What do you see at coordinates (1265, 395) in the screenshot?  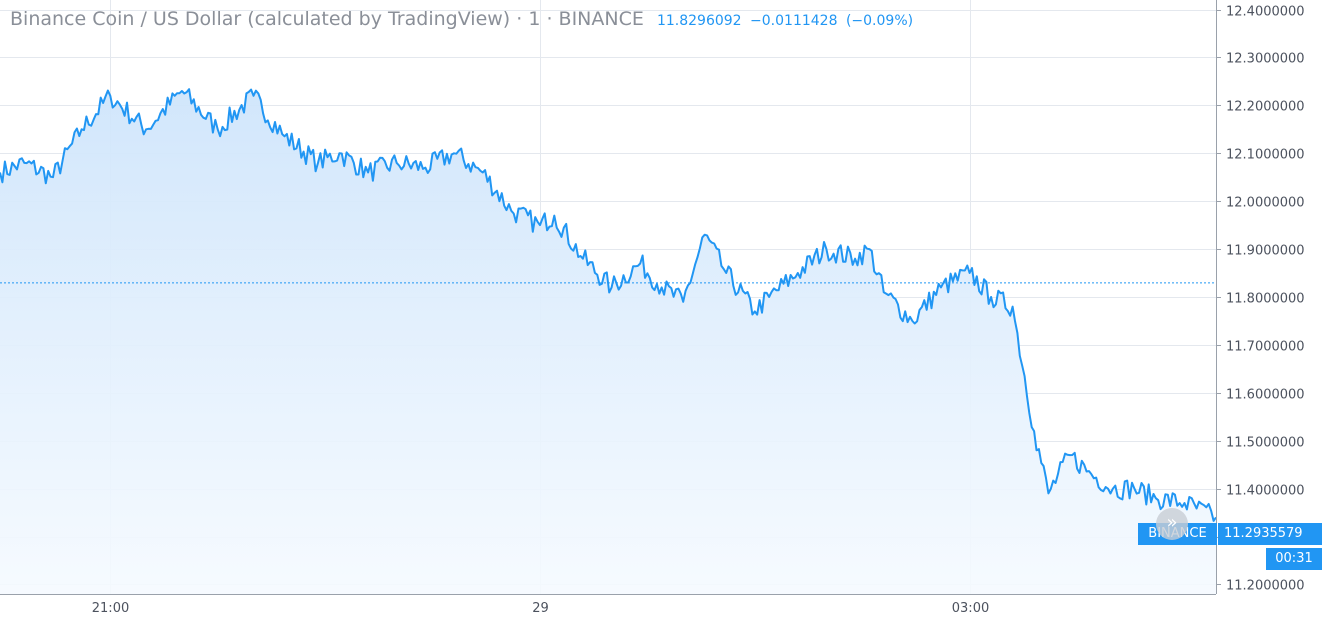 I see `price-tick-label: 11.6000000` at bounding box center [1265, 395].